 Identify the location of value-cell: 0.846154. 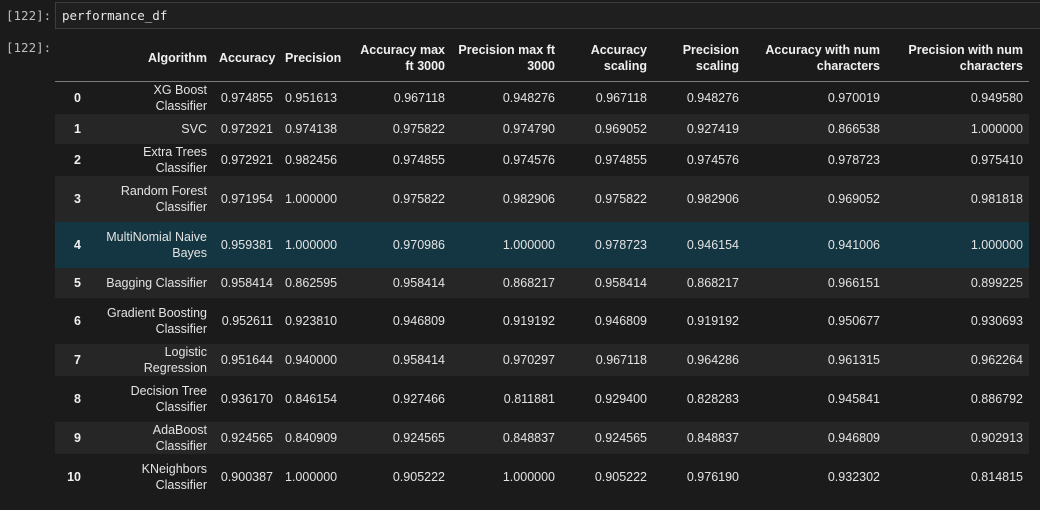
(311, 399).